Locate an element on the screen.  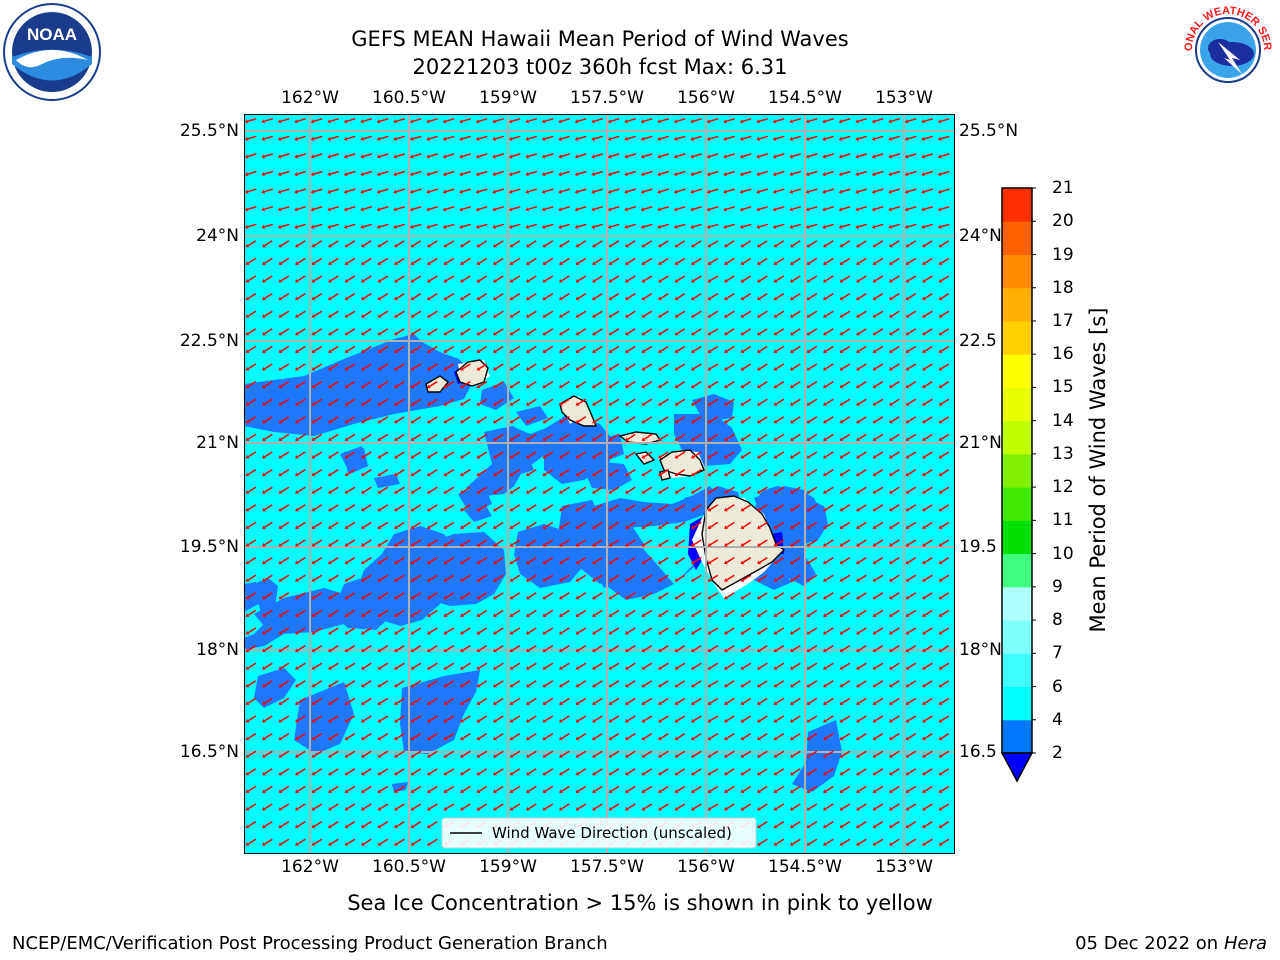
colorbar-segment is located at coordinates (1017, 603).